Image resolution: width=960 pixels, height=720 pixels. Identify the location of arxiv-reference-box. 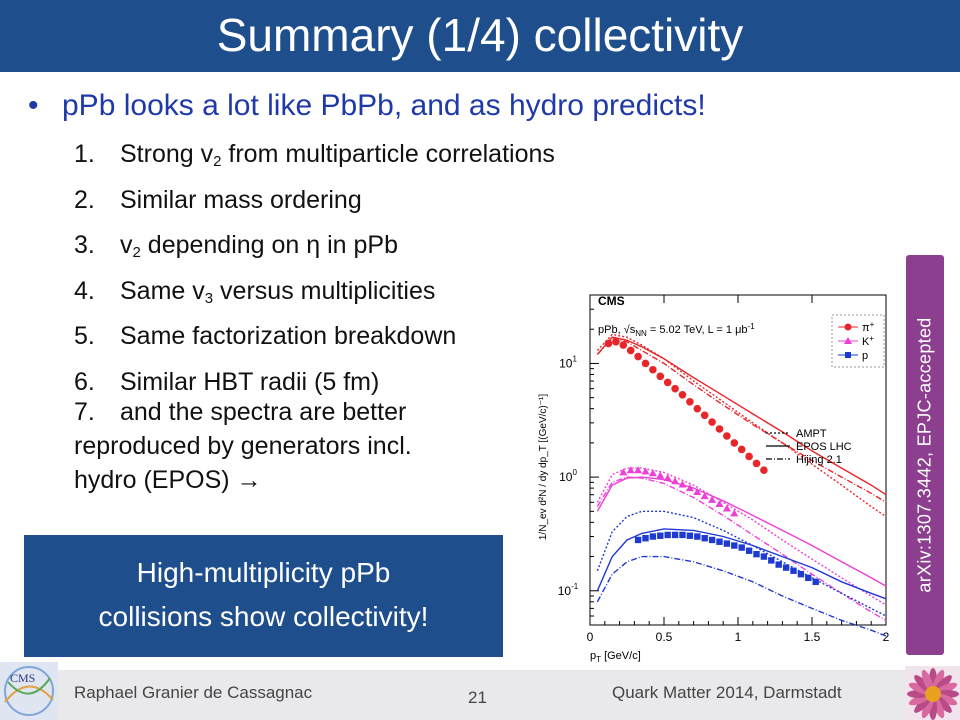
(925, 455).